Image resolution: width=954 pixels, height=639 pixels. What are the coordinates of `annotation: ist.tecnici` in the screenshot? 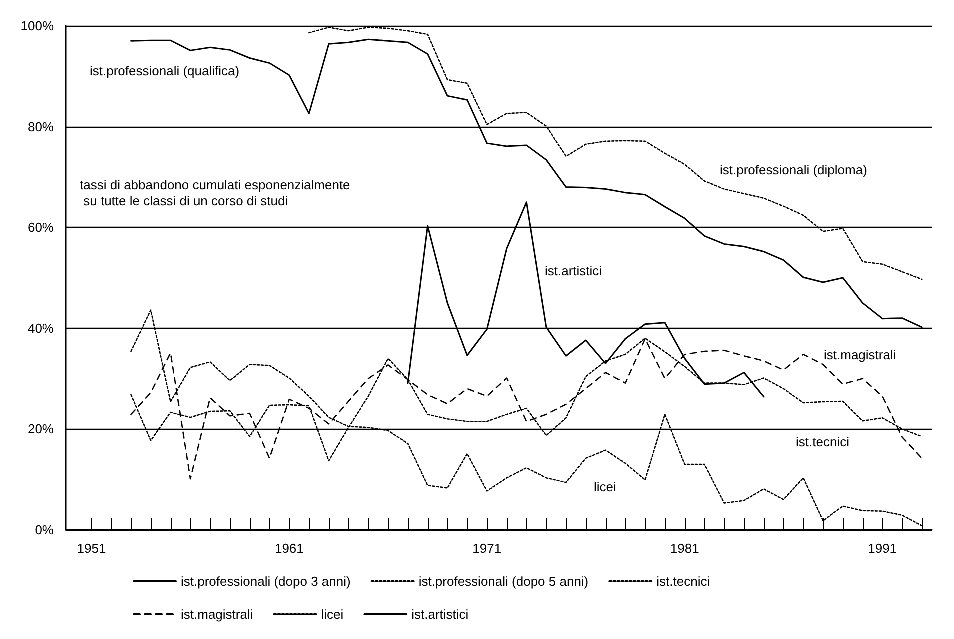 It's located at (823, 442).